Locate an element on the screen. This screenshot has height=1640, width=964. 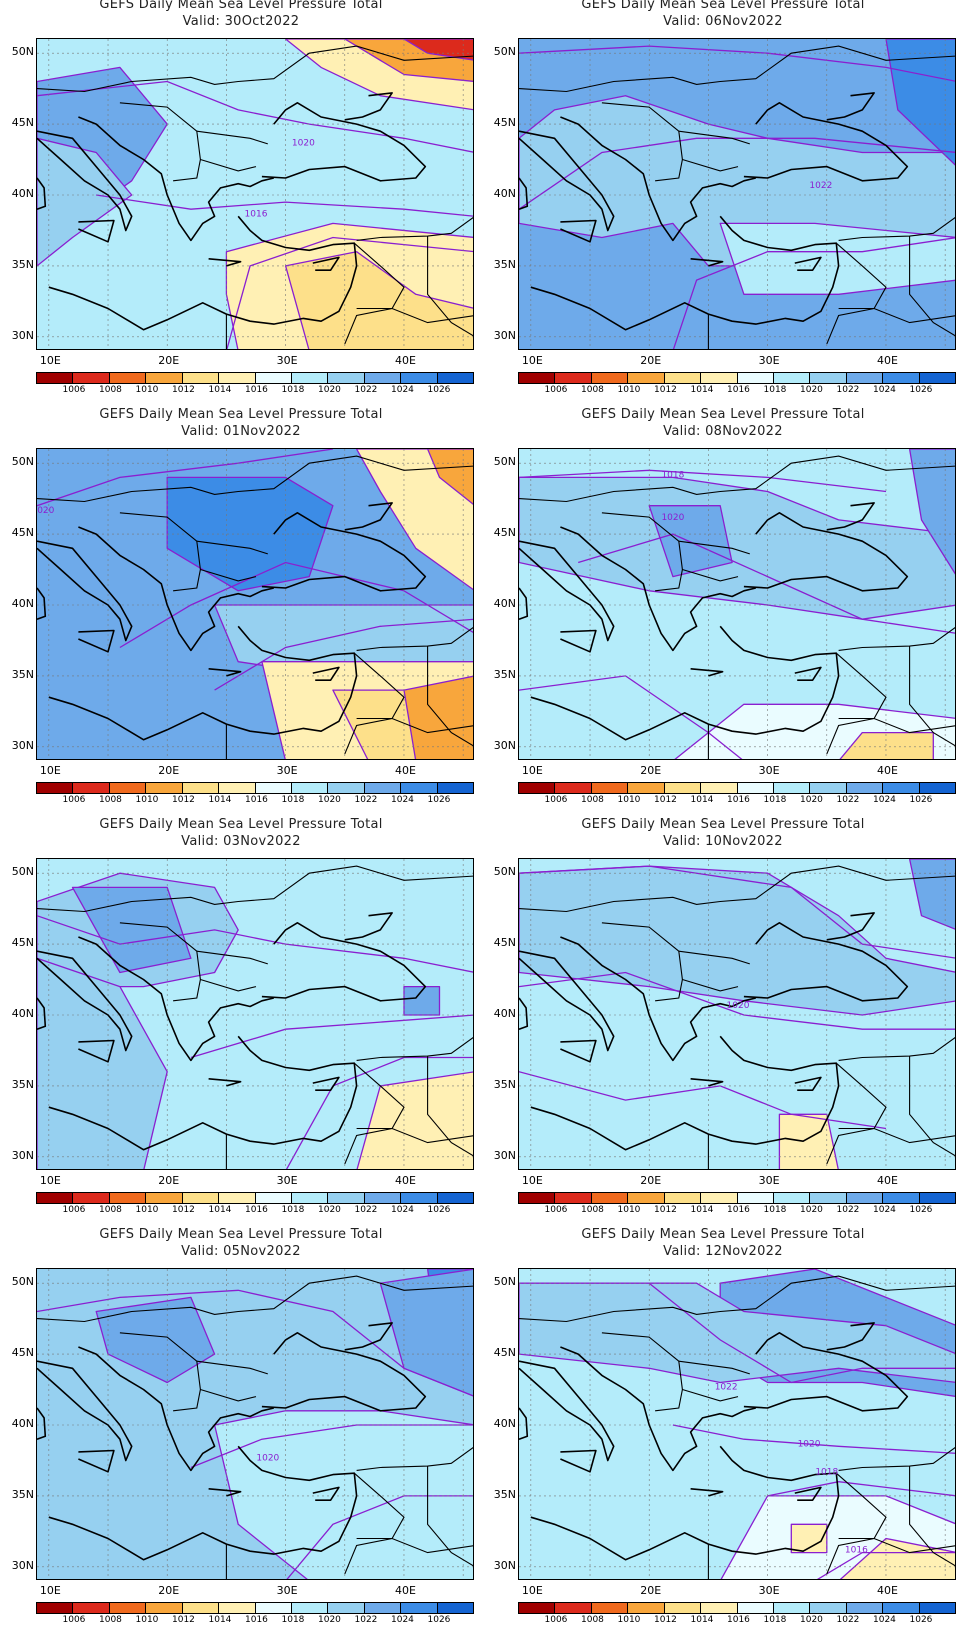
panel-valid-date: Valid: 01Nov2022 is located at coordinates (241, 431).